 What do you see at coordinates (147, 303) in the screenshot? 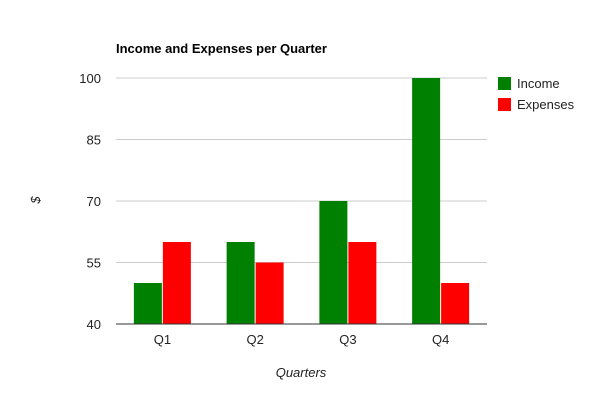
I see `bar-income-q1` at bounding box center [147, 303].